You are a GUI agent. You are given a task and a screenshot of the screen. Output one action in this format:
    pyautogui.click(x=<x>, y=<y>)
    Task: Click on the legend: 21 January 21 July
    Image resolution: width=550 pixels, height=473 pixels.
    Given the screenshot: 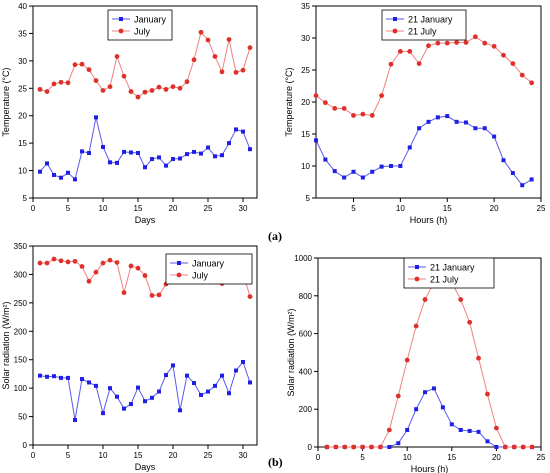 What is the action you would take?
    pyautogui.click(x=424, y=25)
    